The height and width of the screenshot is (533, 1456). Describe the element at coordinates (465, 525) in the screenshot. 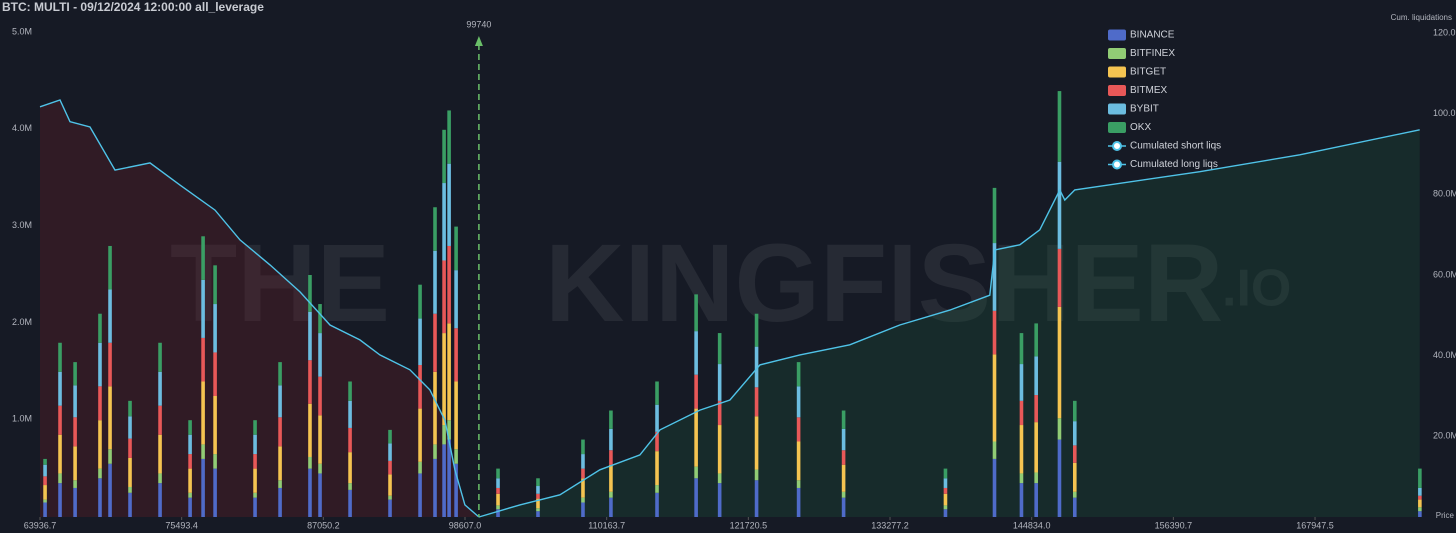

I see `x-tick-label: 98607.0` at that location.